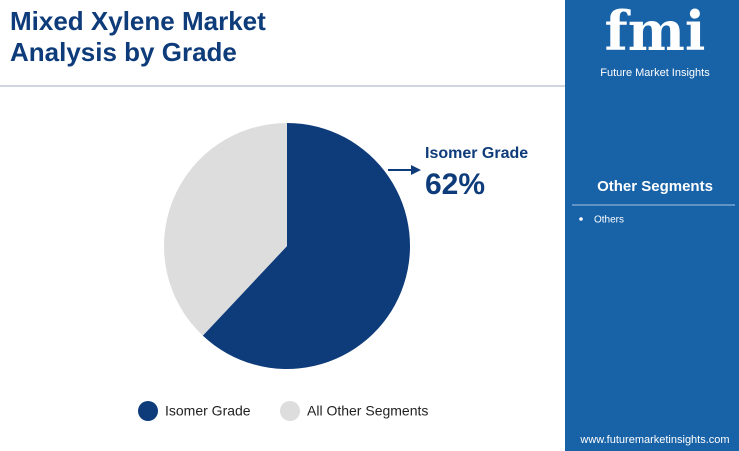  Describe the element at coordinates (138, 36) in the screenshot. I see `chart-title: Mixed Xylene Market Analysis by Grade` at that location.